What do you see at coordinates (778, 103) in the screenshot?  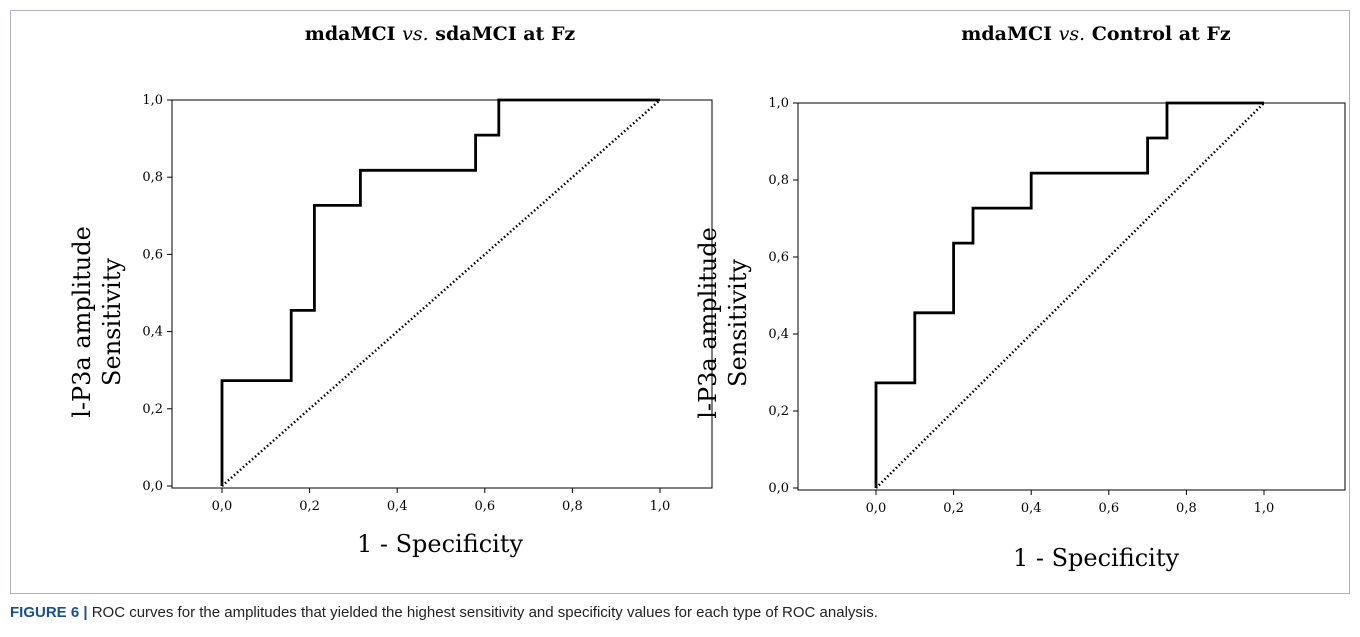 I see `y-tick-label-right: 1,0` at bounding box center [778, 103].